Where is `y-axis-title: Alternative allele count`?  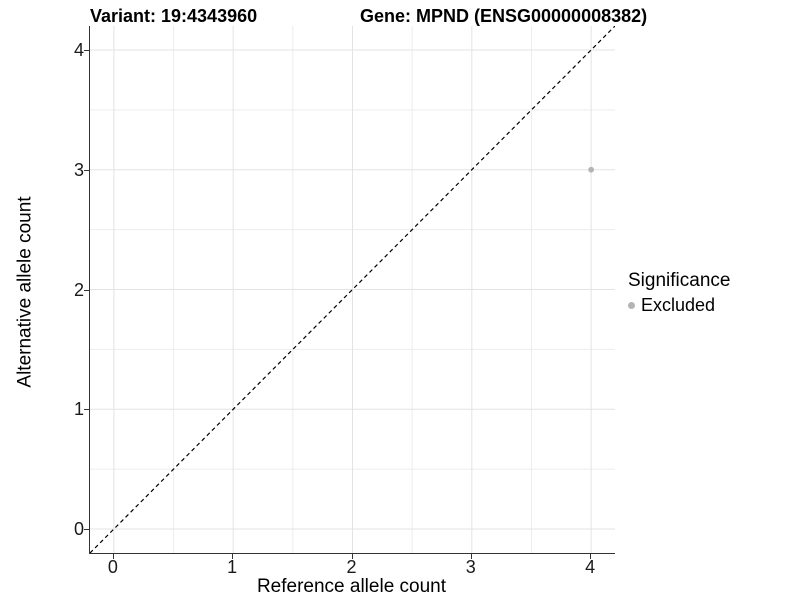
y-axis-title: Alternative allele count is located at coordinates (25, 292).